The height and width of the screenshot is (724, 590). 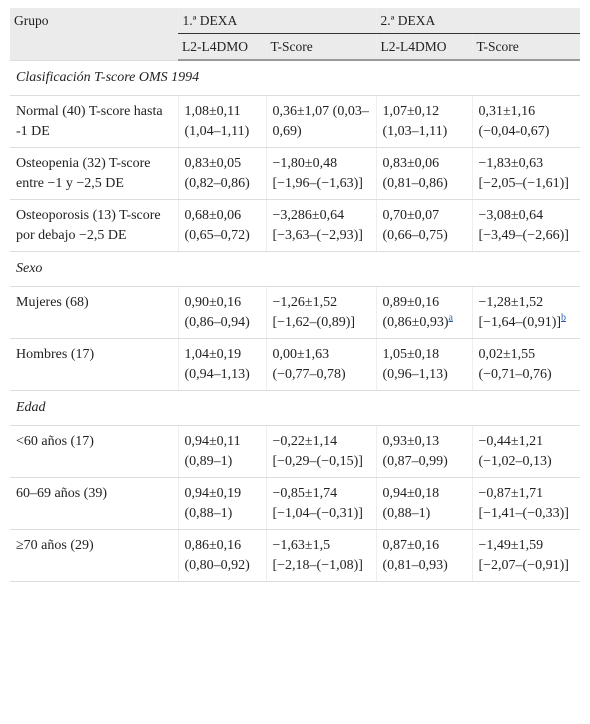 I want to click on table-cell: −3,08±0,64 [−3,49–(−2,66)], so click(x=525, y=225).